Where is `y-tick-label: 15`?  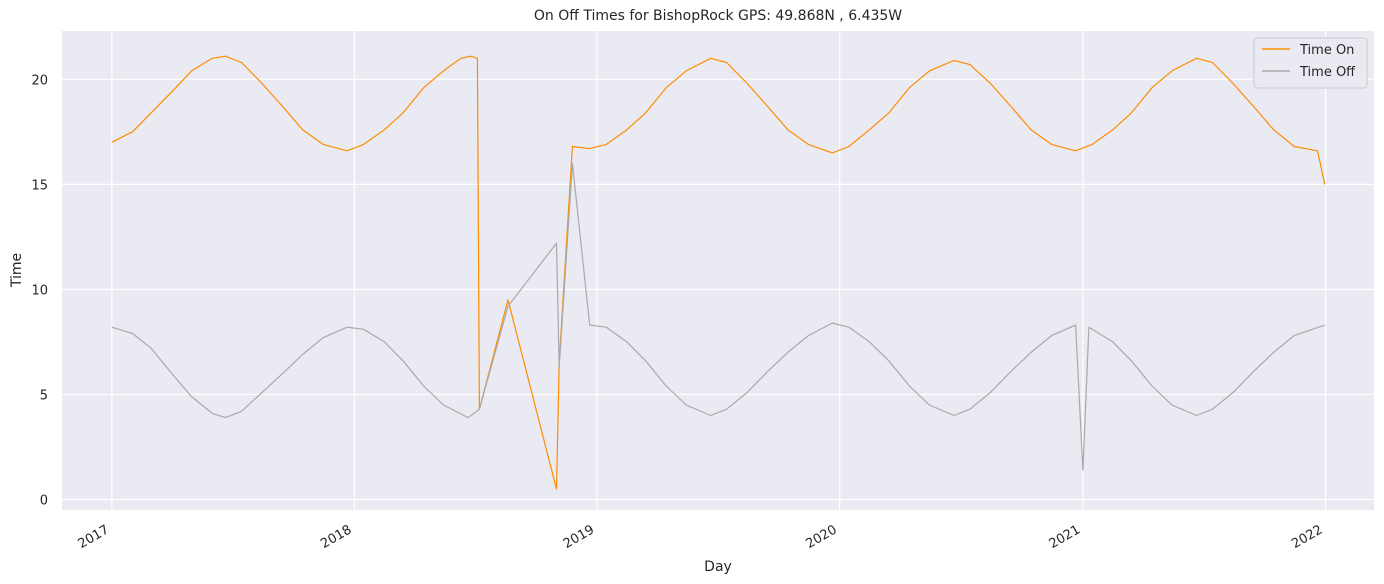
y-tick-label: 15 is located at coordinates (39, 185).